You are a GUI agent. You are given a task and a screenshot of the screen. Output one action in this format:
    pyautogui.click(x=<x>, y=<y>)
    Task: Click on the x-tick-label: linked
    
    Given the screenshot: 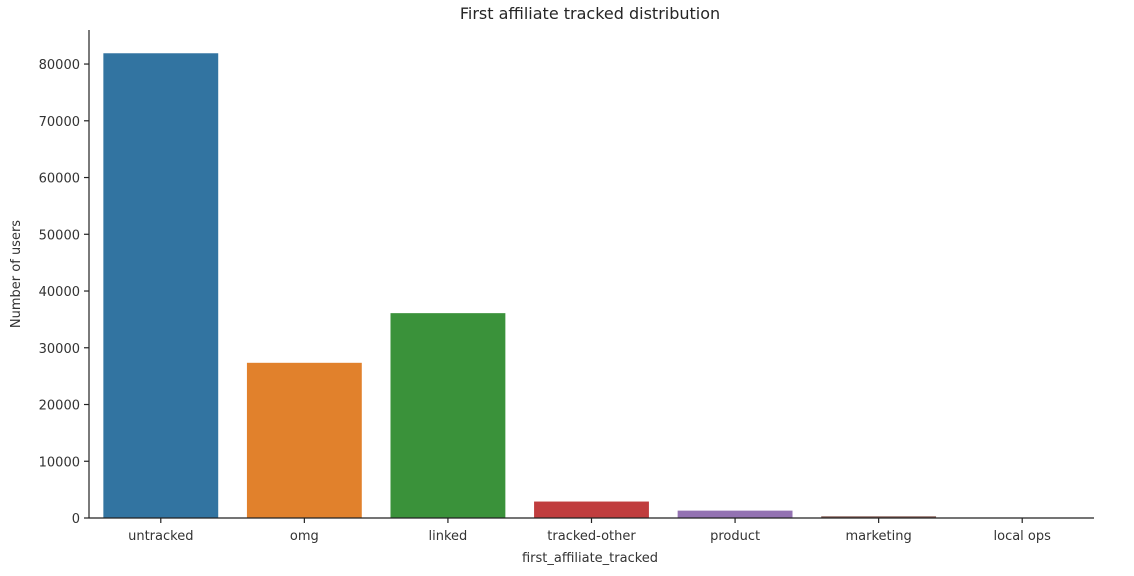 What is the action you would take?
    pyautogui.click(x=448, y=536)
    